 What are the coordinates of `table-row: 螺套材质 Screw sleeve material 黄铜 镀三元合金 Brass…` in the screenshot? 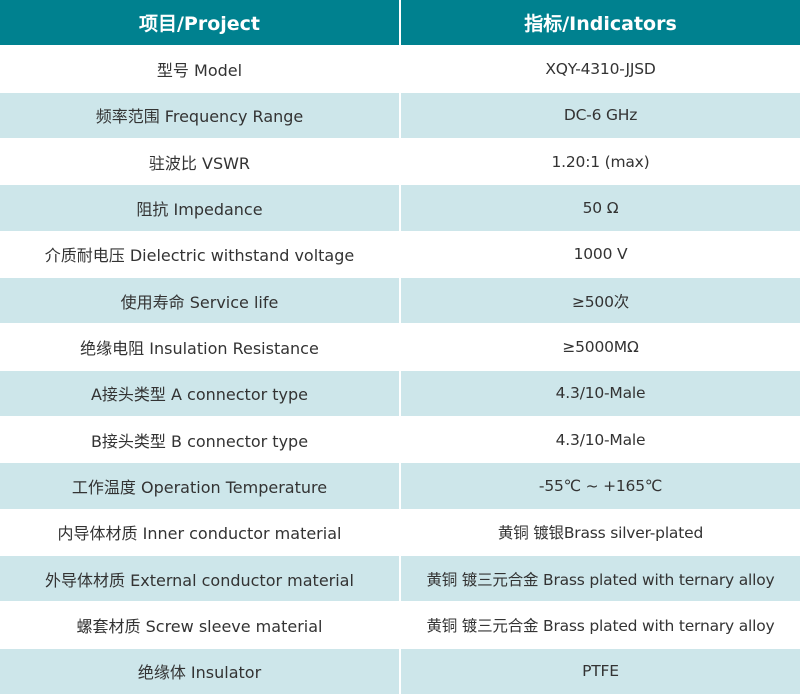 It's located at (400, 625).